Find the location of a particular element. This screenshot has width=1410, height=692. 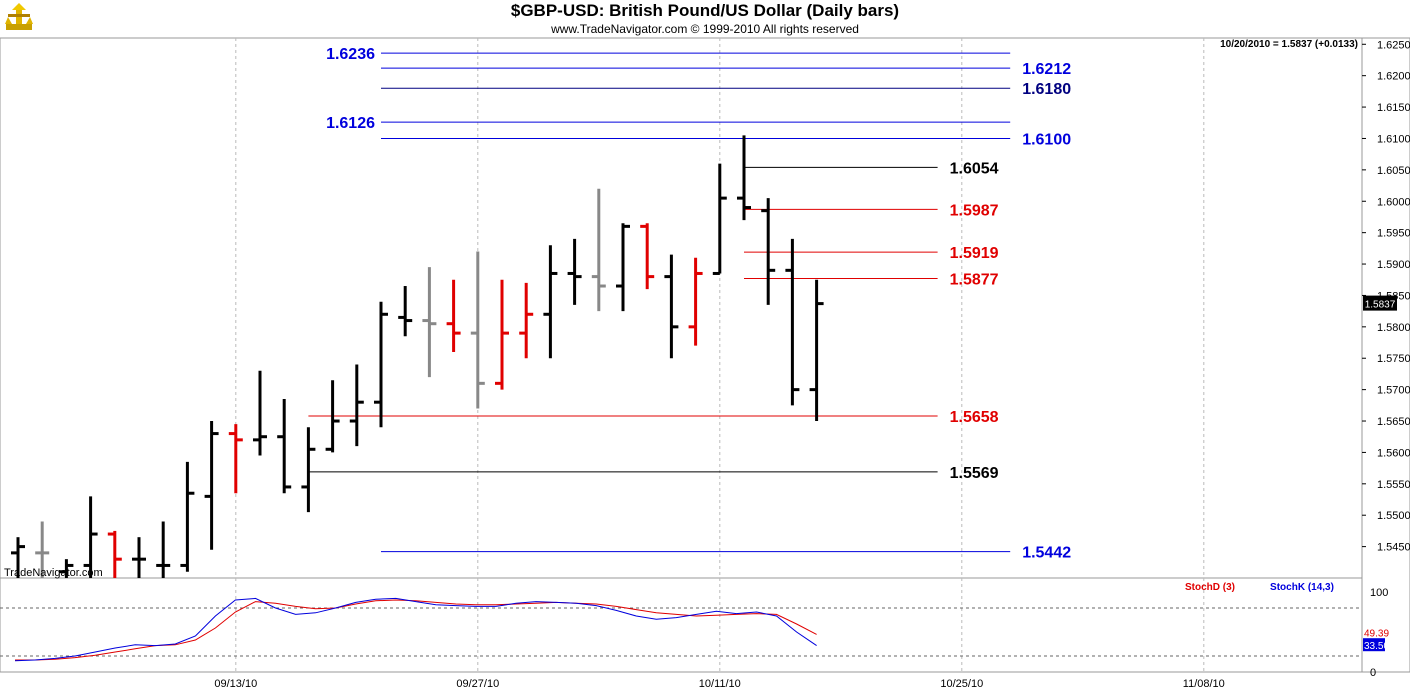

stochd-last-box is located at coordinates (1374, 632).